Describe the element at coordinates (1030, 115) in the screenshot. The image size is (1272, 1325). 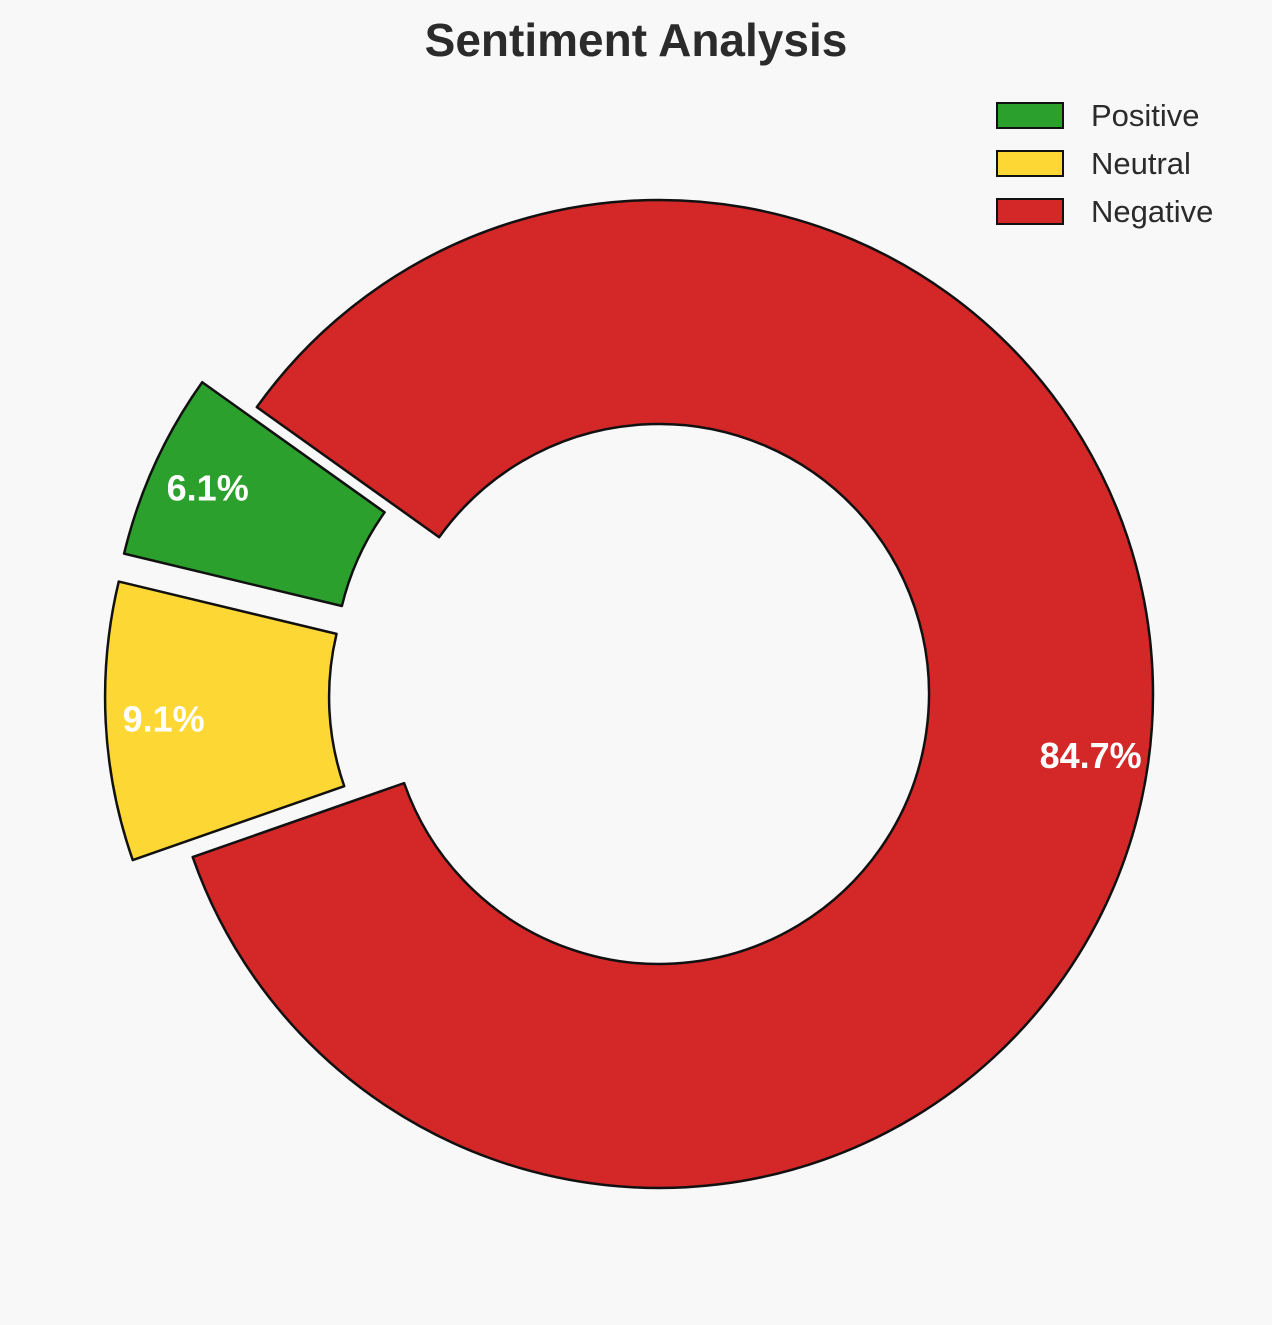
I see `legend-swatch-positive` at that location.